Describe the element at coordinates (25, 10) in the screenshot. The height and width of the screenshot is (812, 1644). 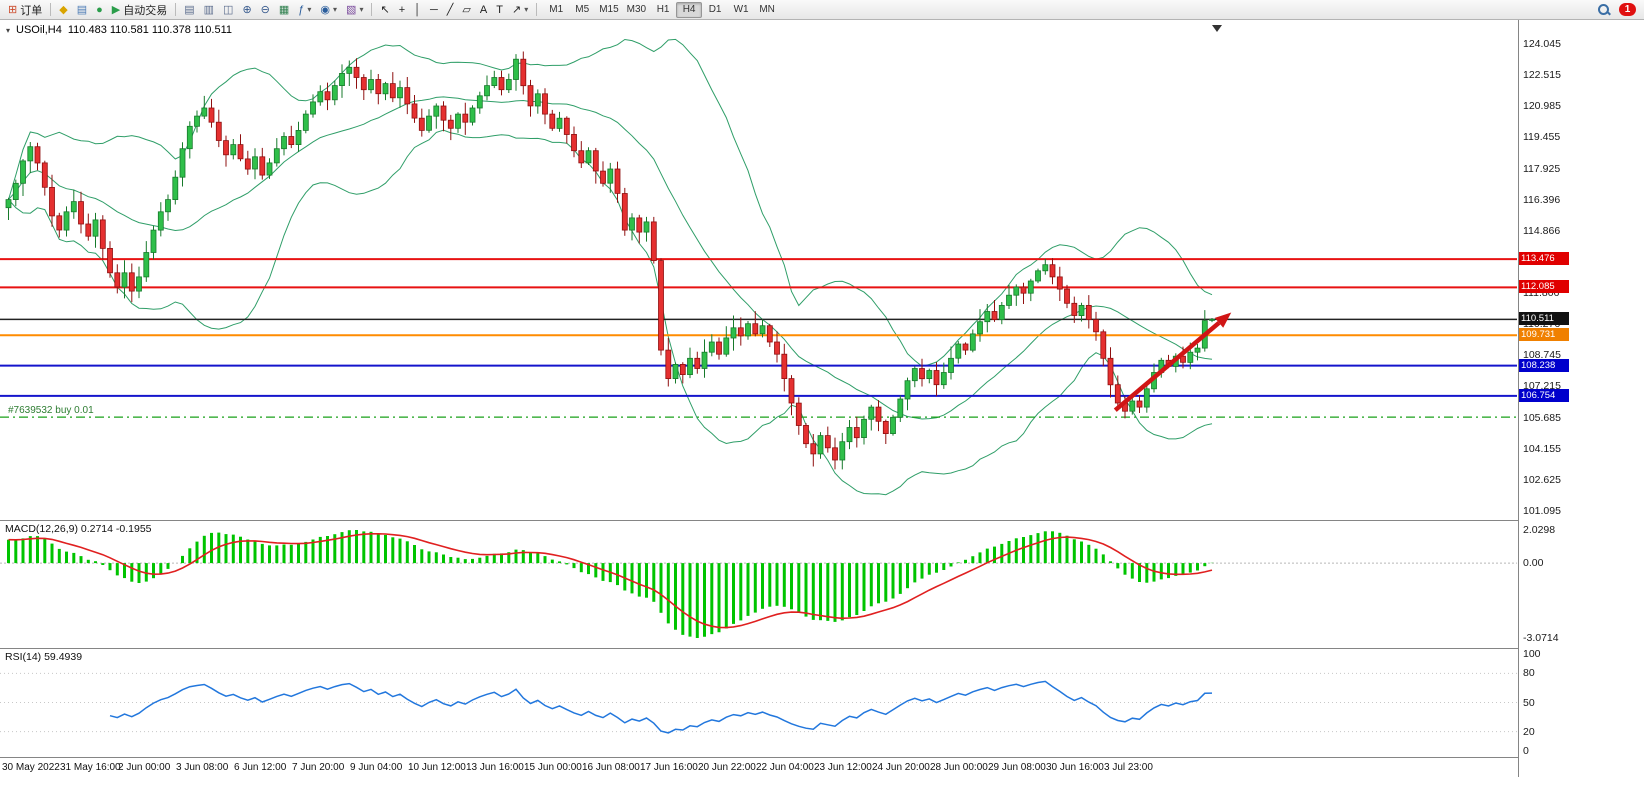
I see `new-order-button: ⊞ 订单` at that location.